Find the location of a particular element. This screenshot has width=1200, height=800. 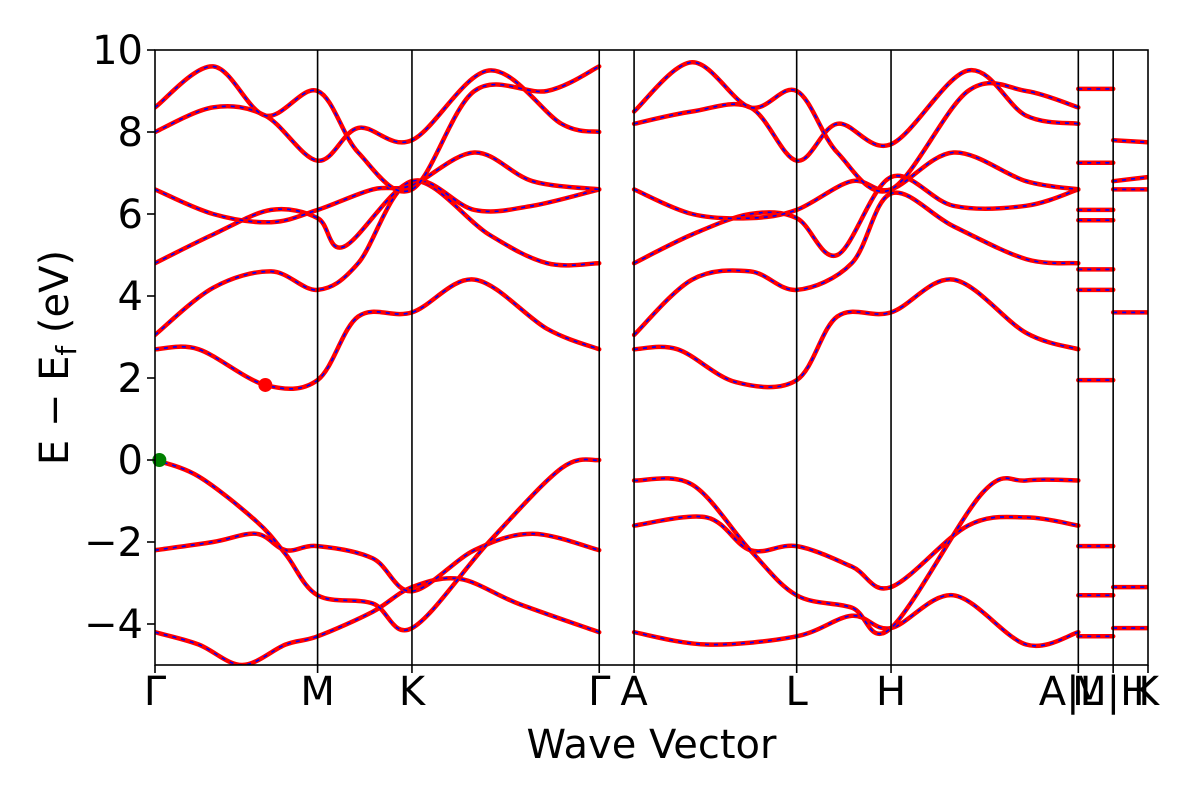

y-tick-label: −2 is located at coordinates (113, 543).